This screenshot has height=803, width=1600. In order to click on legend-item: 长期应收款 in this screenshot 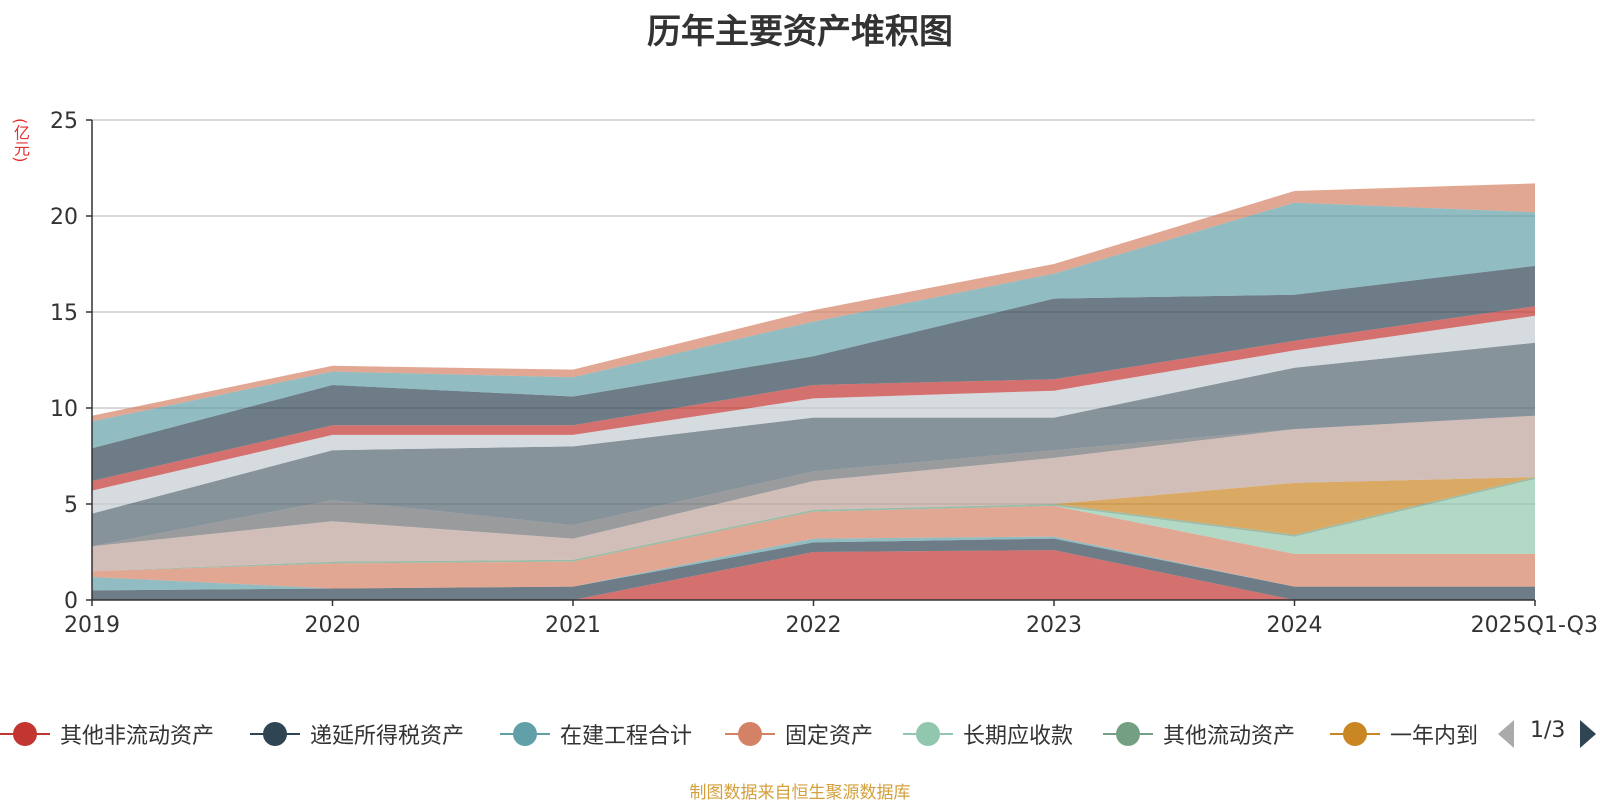, I will do `click(988, 734)`.